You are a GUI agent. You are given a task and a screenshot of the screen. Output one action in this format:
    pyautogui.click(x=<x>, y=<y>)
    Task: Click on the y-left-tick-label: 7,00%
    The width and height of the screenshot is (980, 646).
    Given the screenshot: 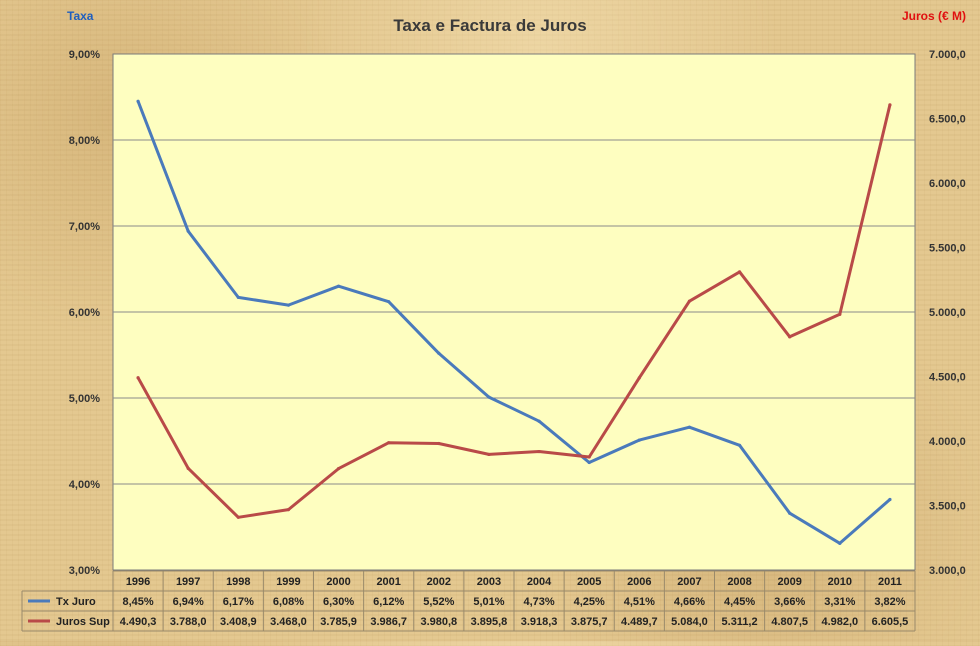 What is the action you would take?
    pyautogui.click(x=84, y=227)
    